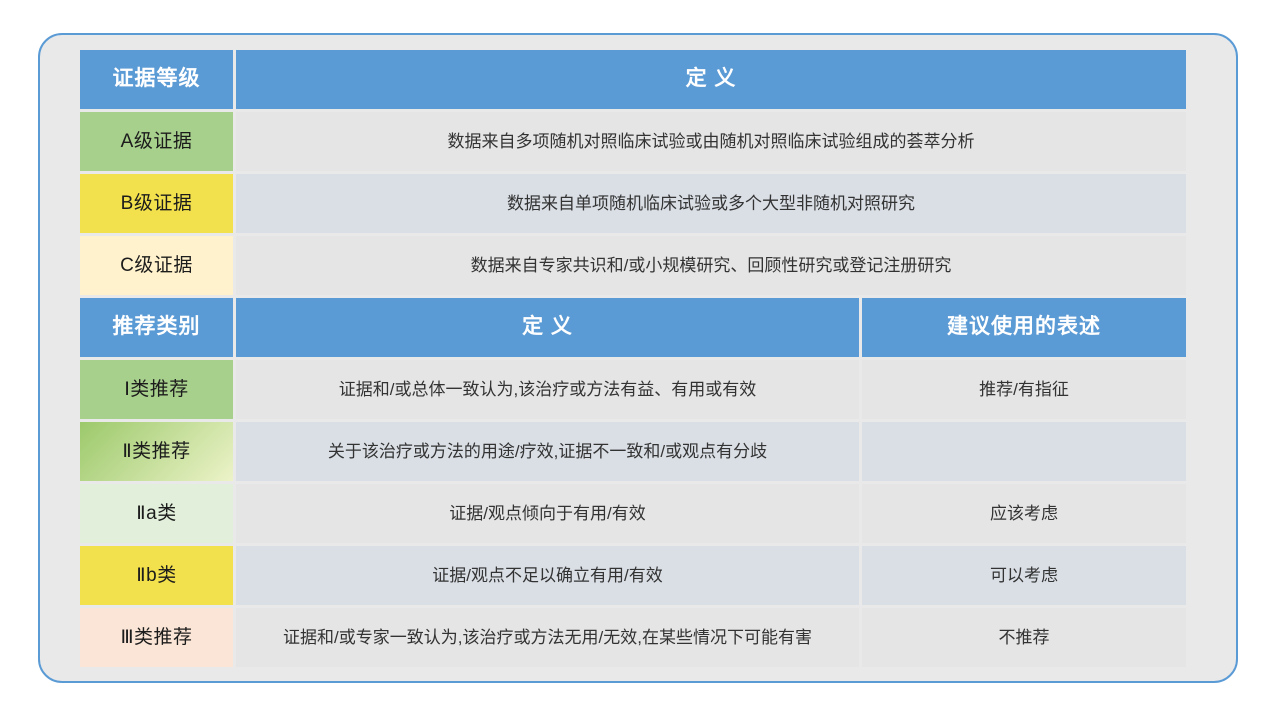 Image resolution: width=1280 pixels, height=720 pixels. What do you see at coordinates (547, 575) in the screenshot?
I see `recommendation-row-class2b-definition: 证据/观点不足以确立有用/有效` at bounding box center [547, 575].